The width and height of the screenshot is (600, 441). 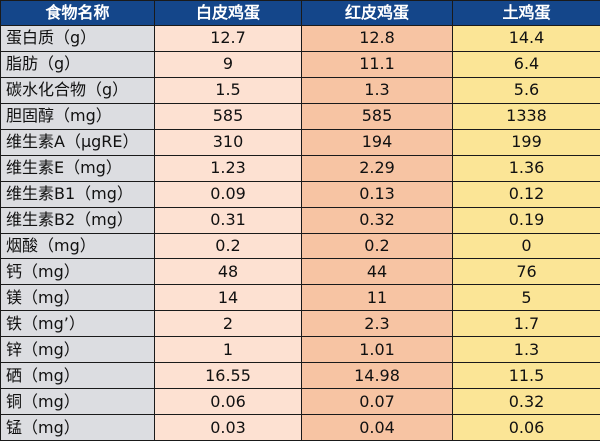 What do you see at coordinates (526, 324) in the screenshot?
I see `cell-local-egg: 1.7` at bounding box center [526, 324].